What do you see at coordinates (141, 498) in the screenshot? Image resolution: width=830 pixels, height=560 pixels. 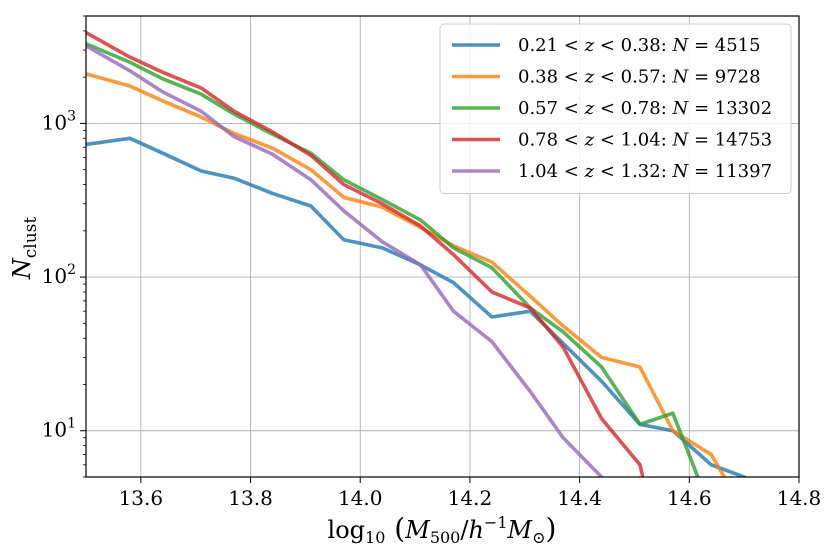 I see `x-tick-label: 13.6` at bounding box center [141, 498].